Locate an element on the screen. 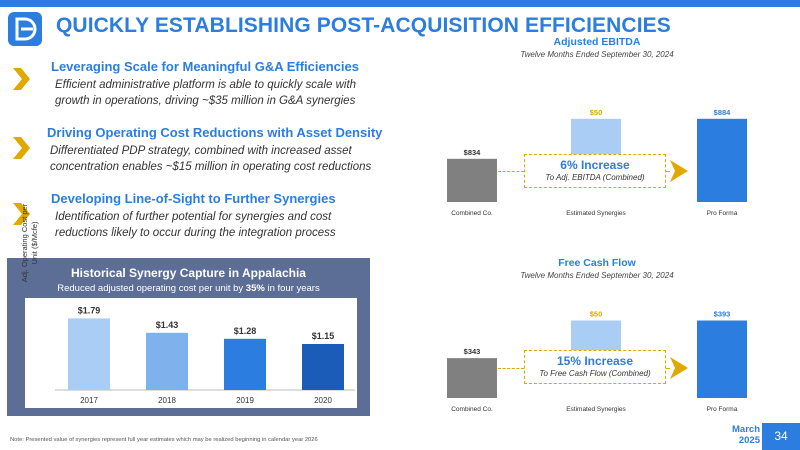 The height and width of the screenshot is (450, 800). bar-value-label: $343 is located at coordinates (472, 351).